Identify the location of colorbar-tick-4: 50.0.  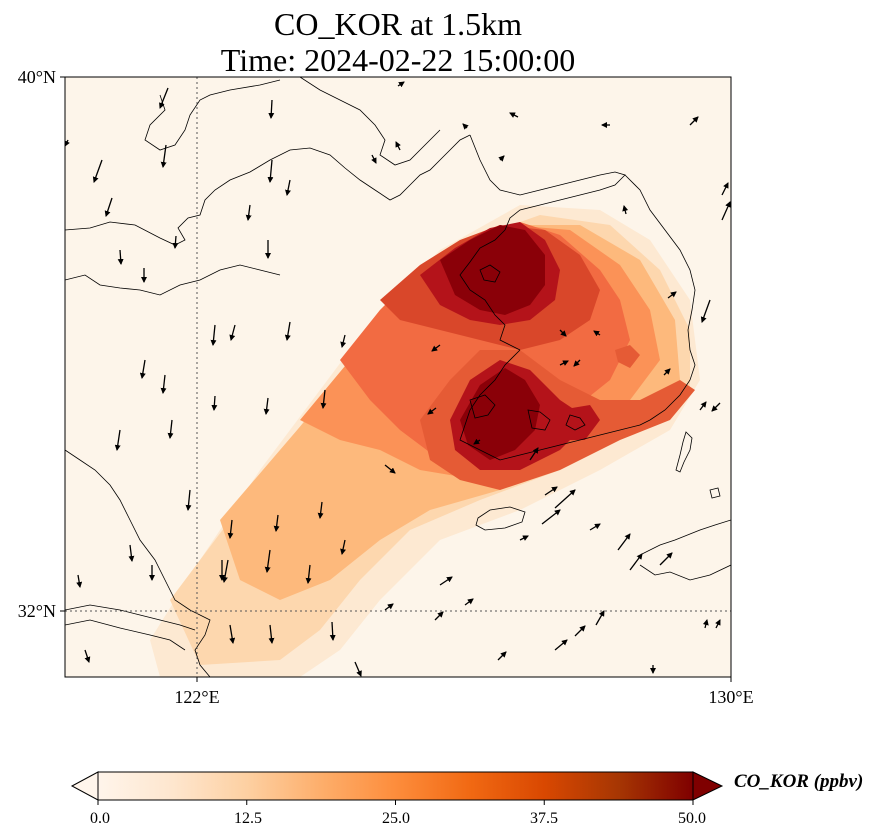
(692, 818).